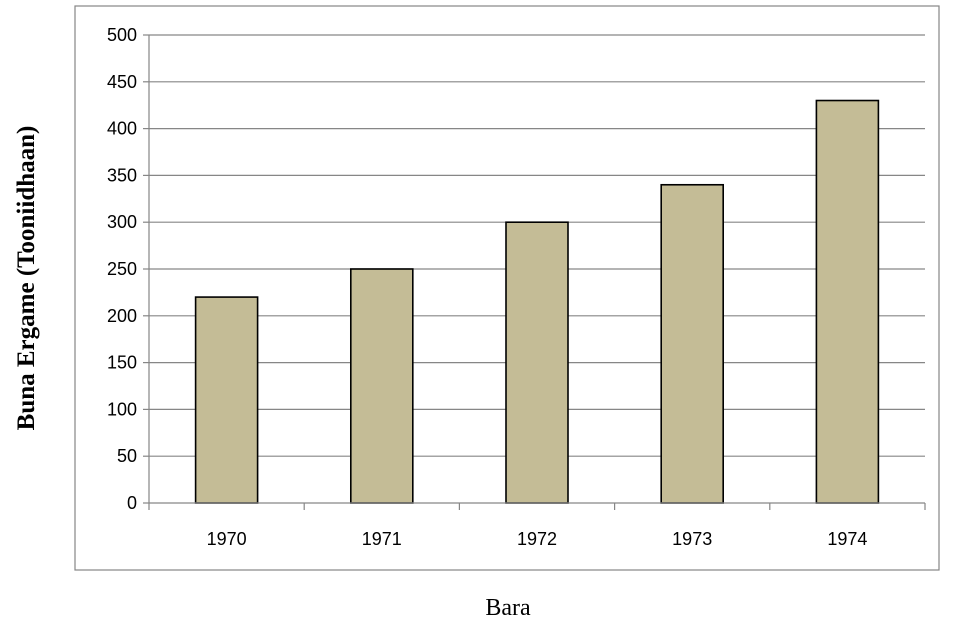 The width and height of the screenshot is (956, 630). Describe the element at coordinates (122, 175) in the screenshot. I see `y-tick-label: 350` at that location.